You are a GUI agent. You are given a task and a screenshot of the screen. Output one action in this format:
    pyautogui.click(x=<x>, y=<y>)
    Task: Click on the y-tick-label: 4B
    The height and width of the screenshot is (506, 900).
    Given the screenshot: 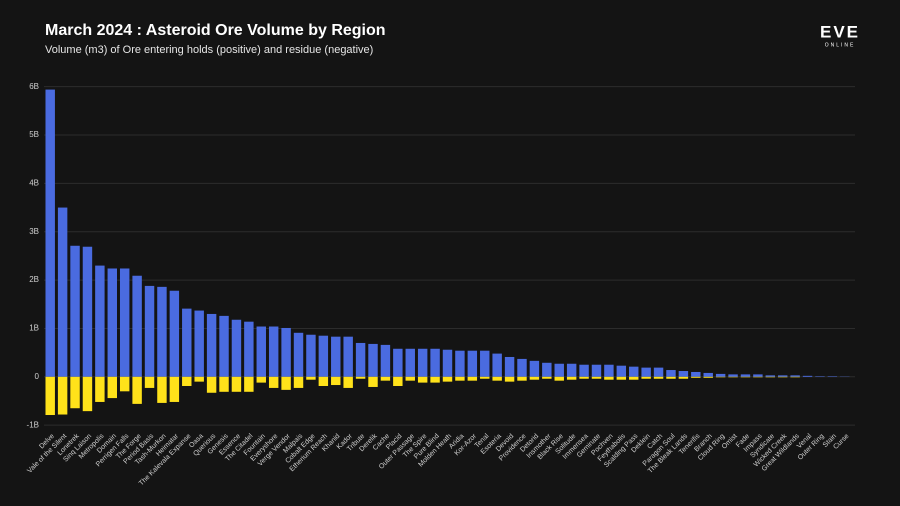 What is the action you would take?
    pyautogui.click(x=34, y=182)
    